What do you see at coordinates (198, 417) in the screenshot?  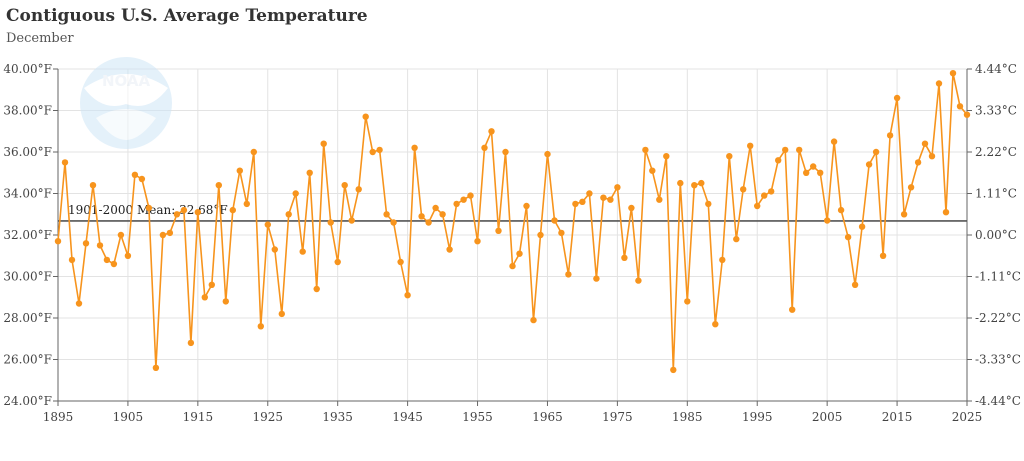 I see `x-tick-label: 1915` at bounding box center [198, 417].